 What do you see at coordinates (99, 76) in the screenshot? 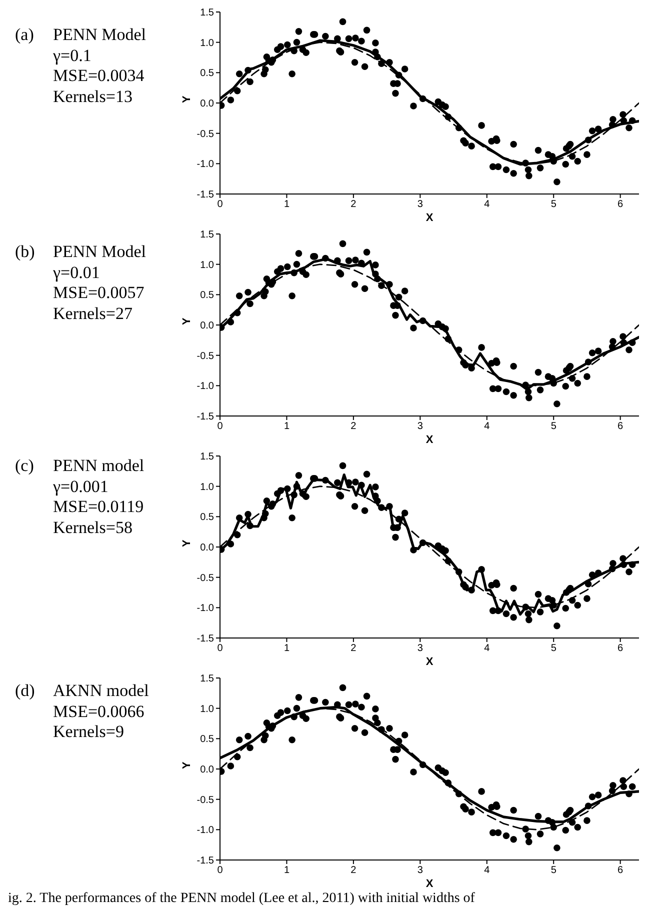
I see `text: MSE=0.0034` at bounding box center [99, 76].